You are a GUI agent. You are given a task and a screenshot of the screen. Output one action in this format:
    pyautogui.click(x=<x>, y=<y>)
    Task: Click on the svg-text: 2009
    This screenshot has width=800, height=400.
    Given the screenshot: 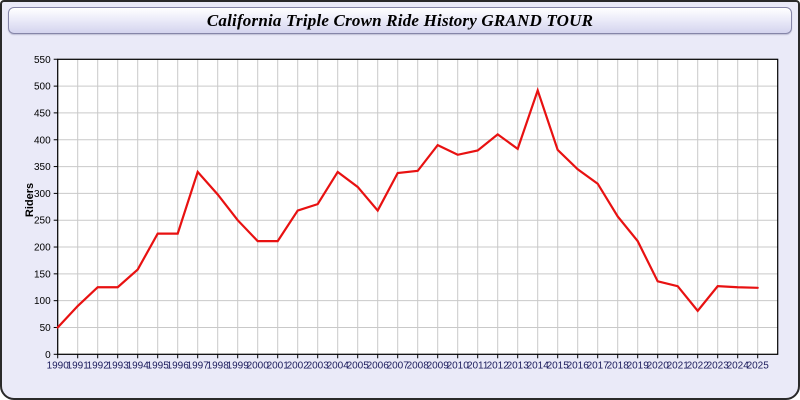 What is the action you would take?
    pyautogui.click(x=438, y=365)
    